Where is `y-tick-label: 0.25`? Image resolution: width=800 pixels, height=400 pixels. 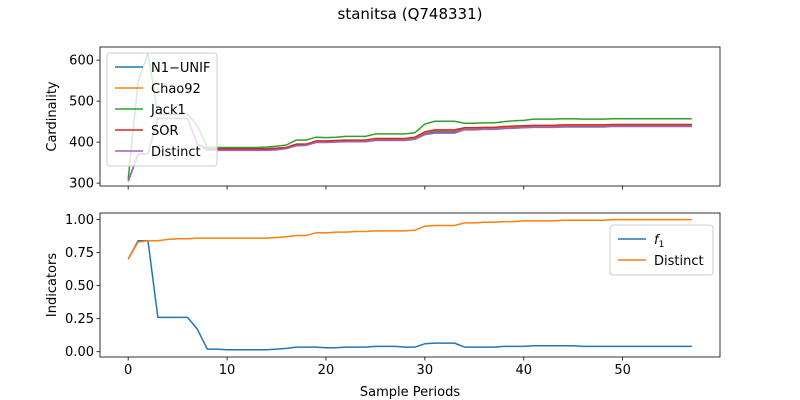
y-tick-label: 0.25 is located at coordinates (79, 319).